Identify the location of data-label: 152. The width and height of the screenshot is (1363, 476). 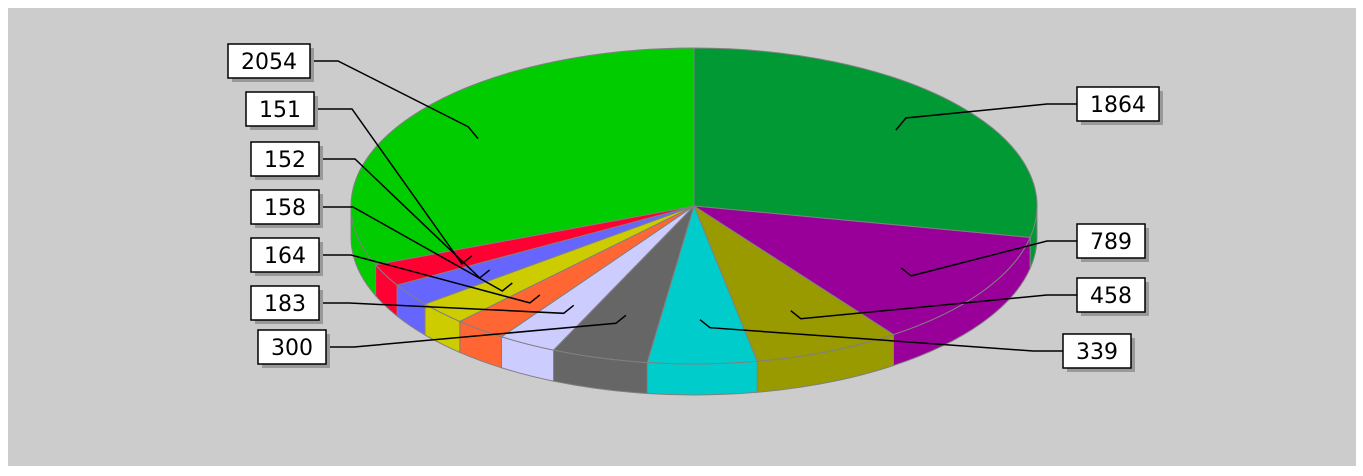
(285, 160).